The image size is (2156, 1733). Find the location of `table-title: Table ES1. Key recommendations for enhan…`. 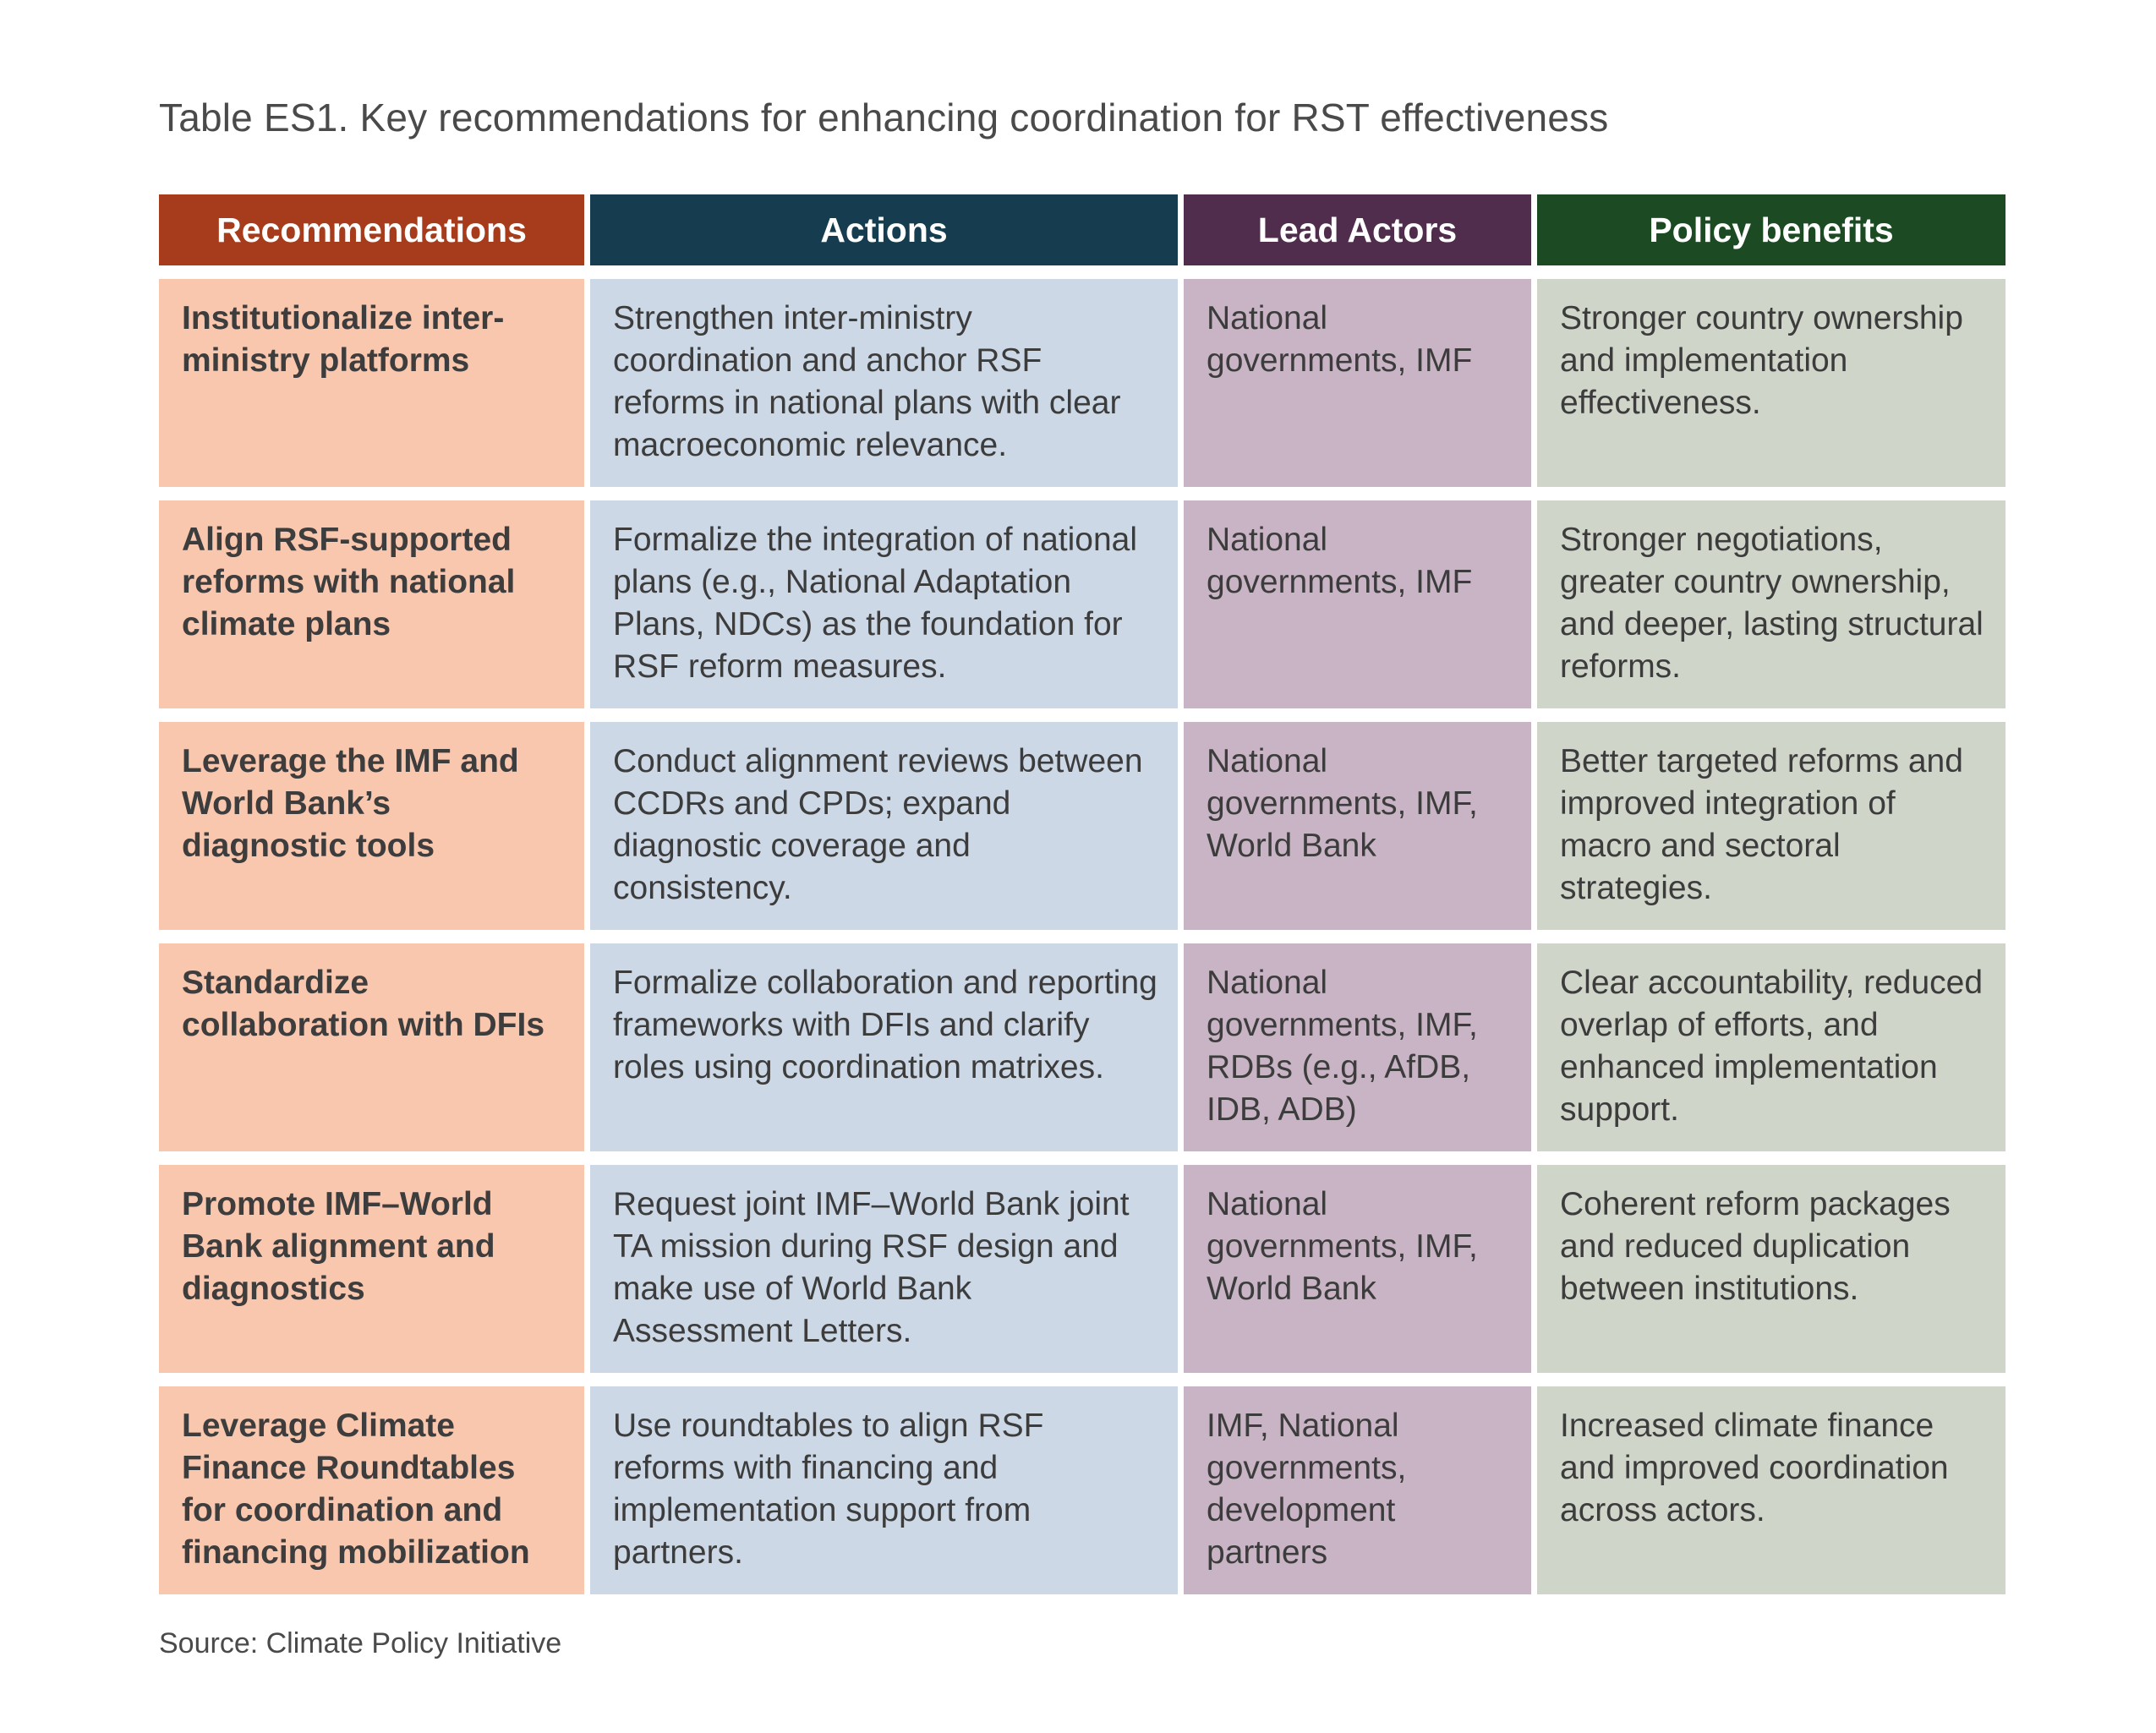

table-title: Table ES1. Key recommendations for enhan… is located at coordinates (884, 117).